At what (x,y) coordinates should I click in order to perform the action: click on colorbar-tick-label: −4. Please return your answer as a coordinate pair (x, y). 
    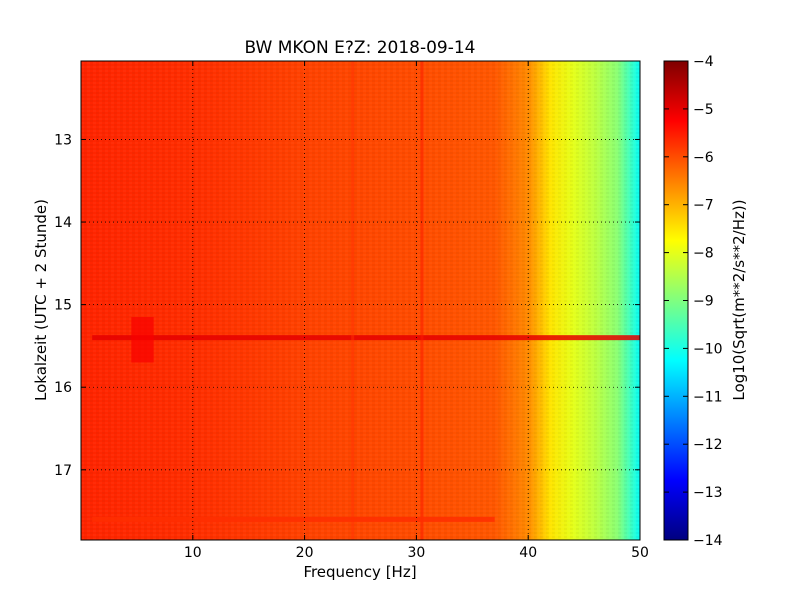
    Looking at the image, I should click on (703, 62).